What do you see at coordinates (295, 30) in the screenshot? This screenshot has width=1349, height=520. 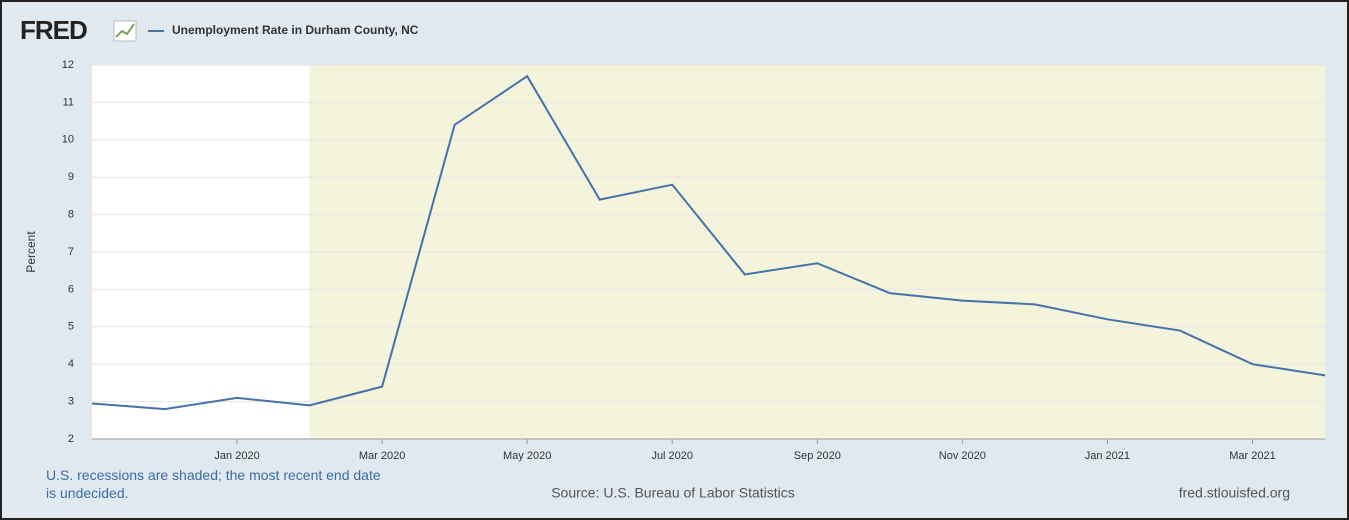 I see `legend-label: Unemployment Rate in Durham County, NC` at bounding box center [295, 30].